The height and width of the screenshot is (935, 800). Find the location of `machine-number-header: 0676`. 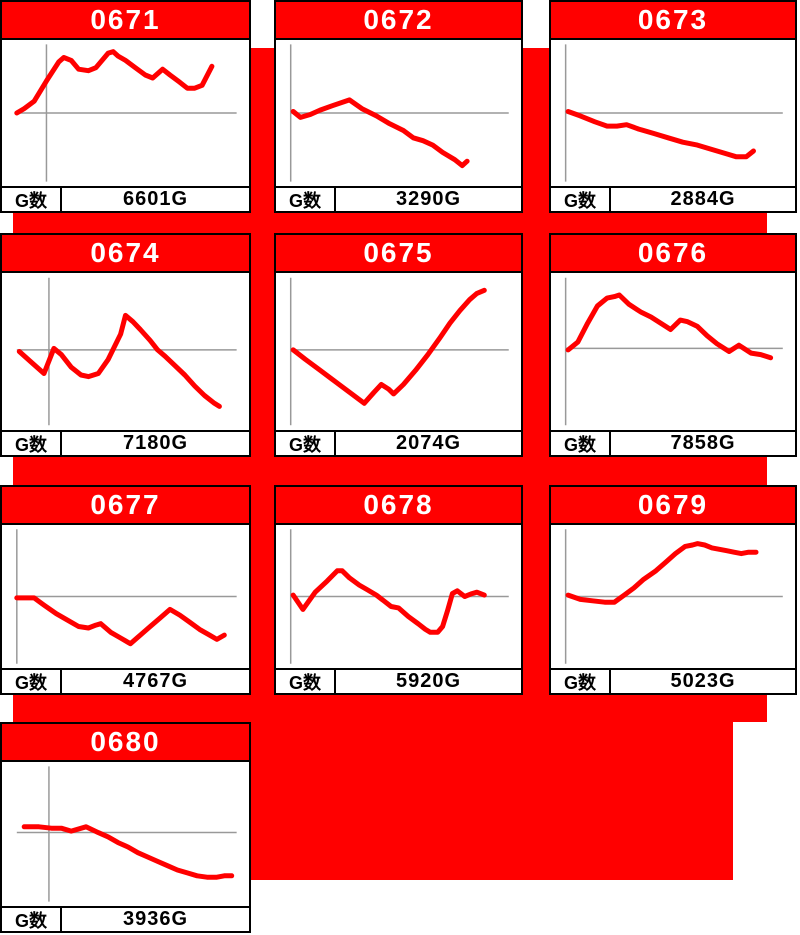

machine-number-header: 0676 is located at coordinates (673, 253).